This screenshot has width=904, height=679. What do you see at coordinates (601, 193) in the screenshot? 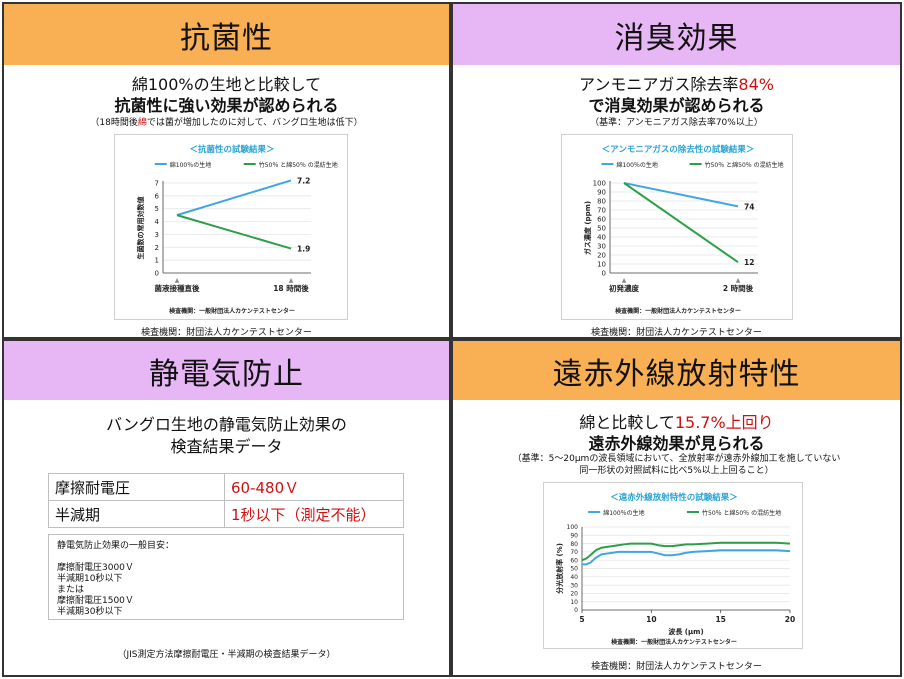
I see `y-tick-label: 90` at bounding box center [601, 193].